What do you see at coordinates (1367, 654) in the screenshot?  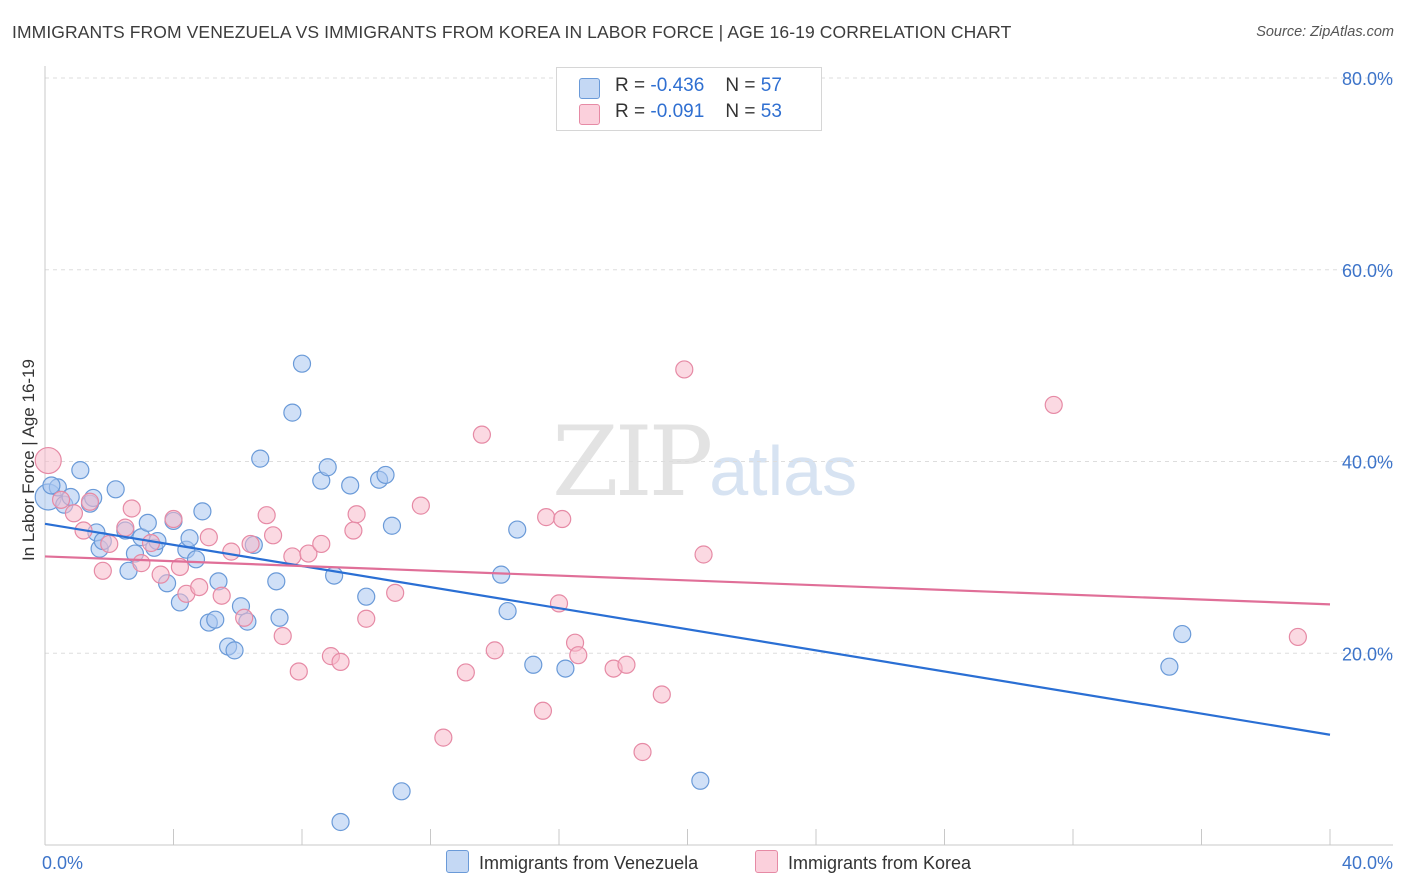 I see `y-tick-label: 20.0%` at bounding box center [1367, 654].